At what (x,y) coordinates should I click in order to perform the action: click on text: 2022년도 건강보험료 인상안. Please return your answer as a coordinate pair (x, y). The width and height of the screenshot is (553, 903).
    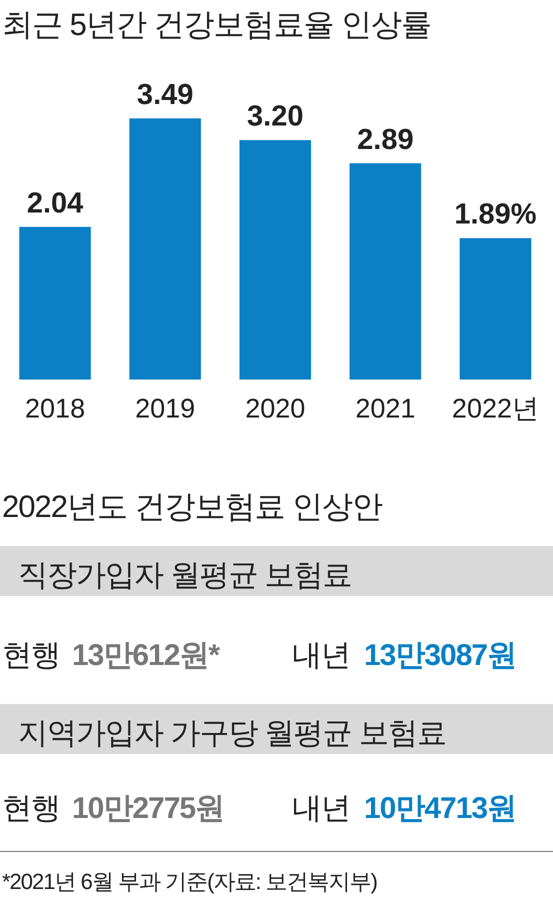
    Looking at the image, I should click on (192, 507).